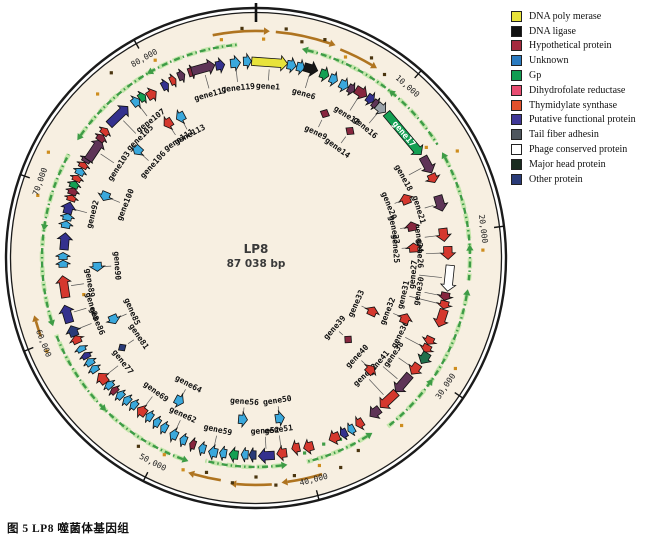  Describe the element at coordinates (122, 347) in the screenshot. I see `gene-arrow-gene81` at that location.